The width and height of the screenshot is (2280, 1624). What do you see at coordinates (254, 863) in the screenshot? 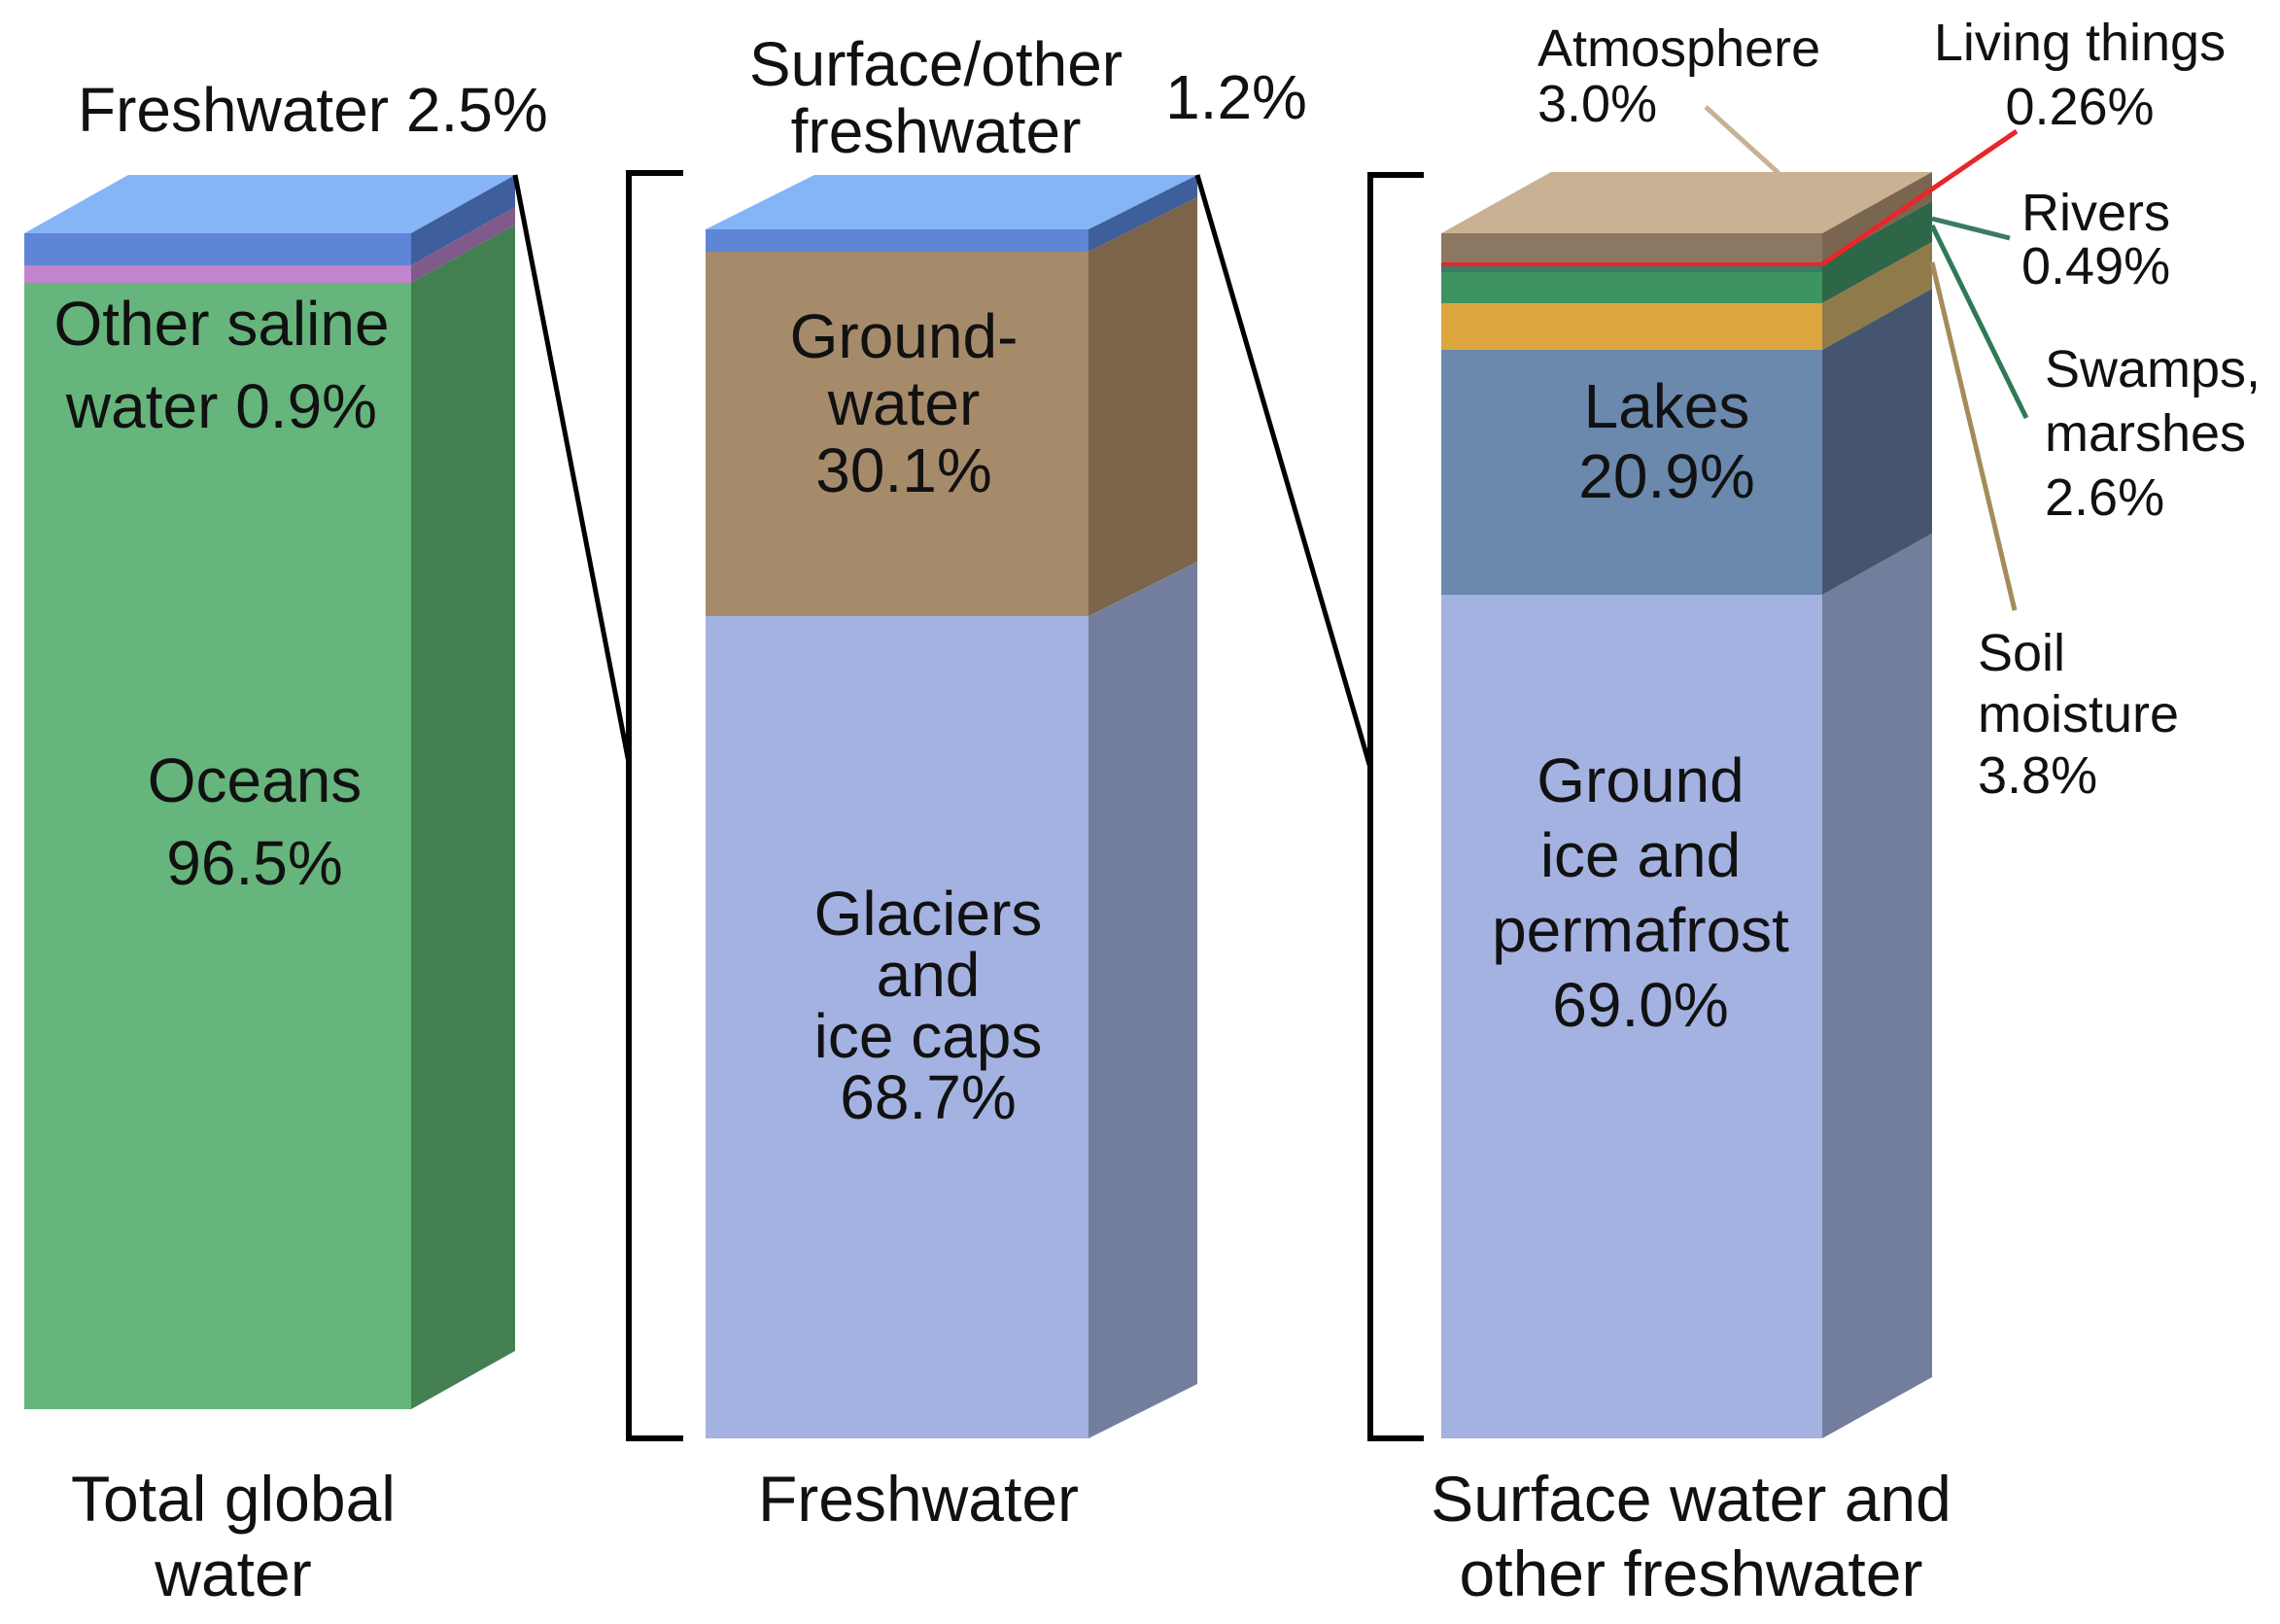
I see `label-oceans-value: 96.5%` at bounding box center [254, 863].